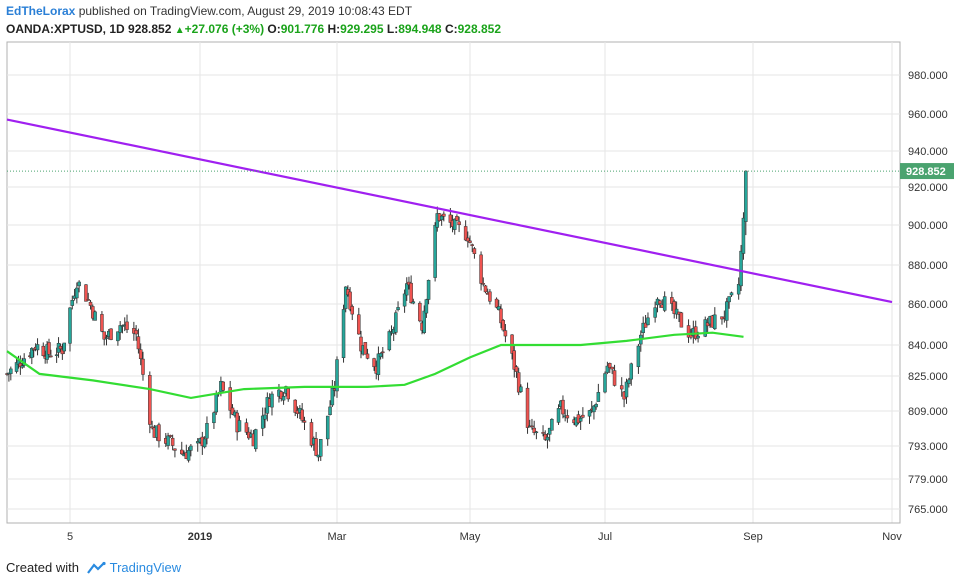 The width and height of the screenshot is (969, 586). Describe the element at coordinates (179, 30) in the screenshot. I see `up-arrow-icon: ▲` at that location.